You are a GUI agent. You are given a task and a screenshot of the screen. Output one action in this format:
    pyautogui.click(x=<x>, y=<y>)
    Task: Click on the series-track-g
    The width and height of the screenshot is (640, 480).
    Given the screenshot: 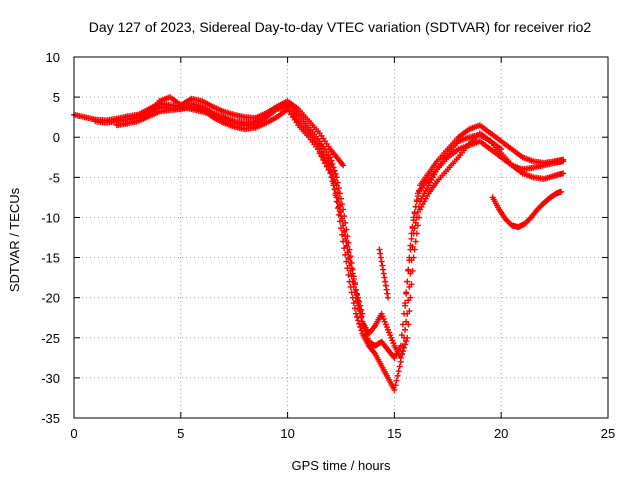 What is the action you would take?
    pyautogui.click(x=453, y=220)
    